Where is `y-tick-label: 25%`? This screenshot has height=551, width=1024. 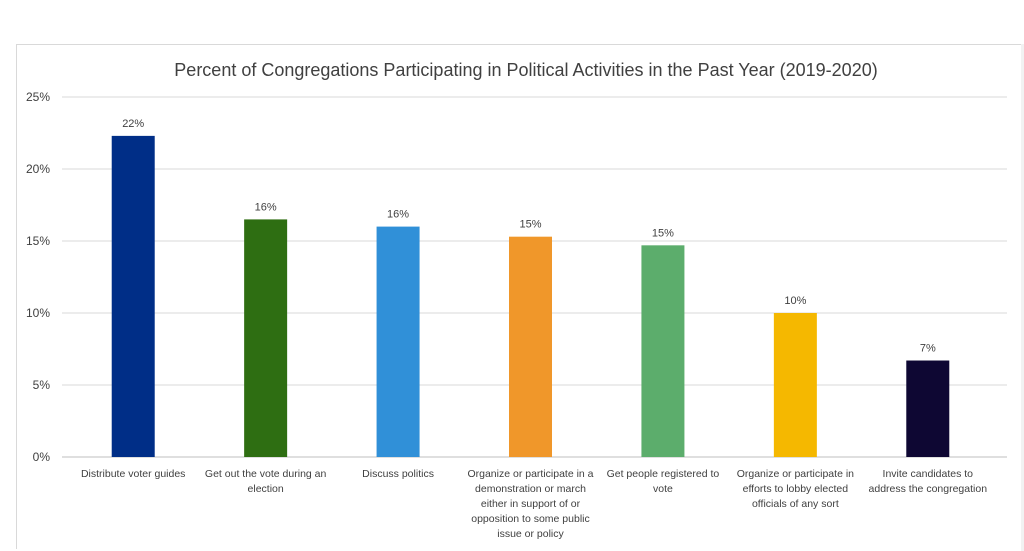 y-tick-label: 25% is located at coordinates (38, 97).